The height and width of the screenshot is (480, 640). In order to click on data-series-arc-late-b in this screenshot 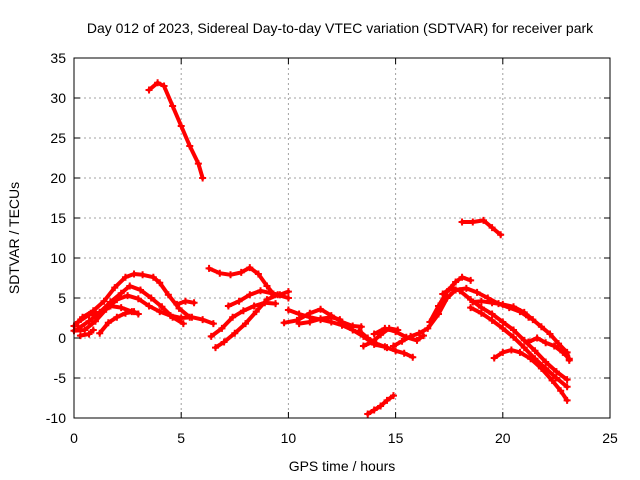, I will do `click(505, 334)`.